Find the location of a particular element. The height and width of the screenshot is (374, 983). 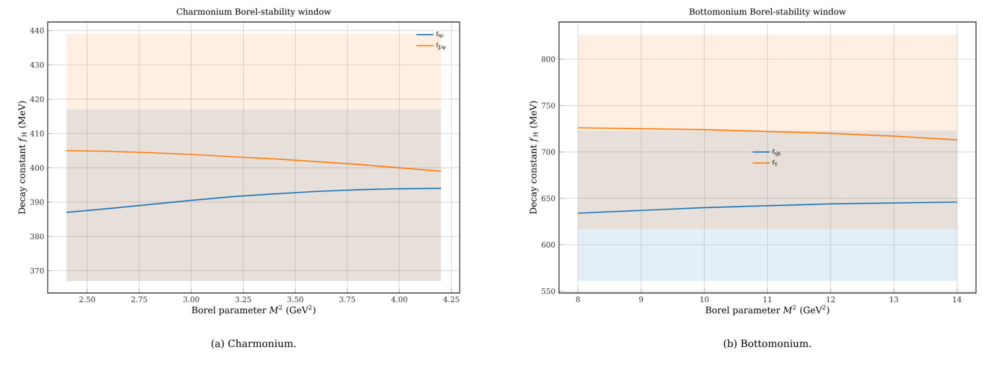

text: (a) Charmonium. is located at coordinates (254, 344).